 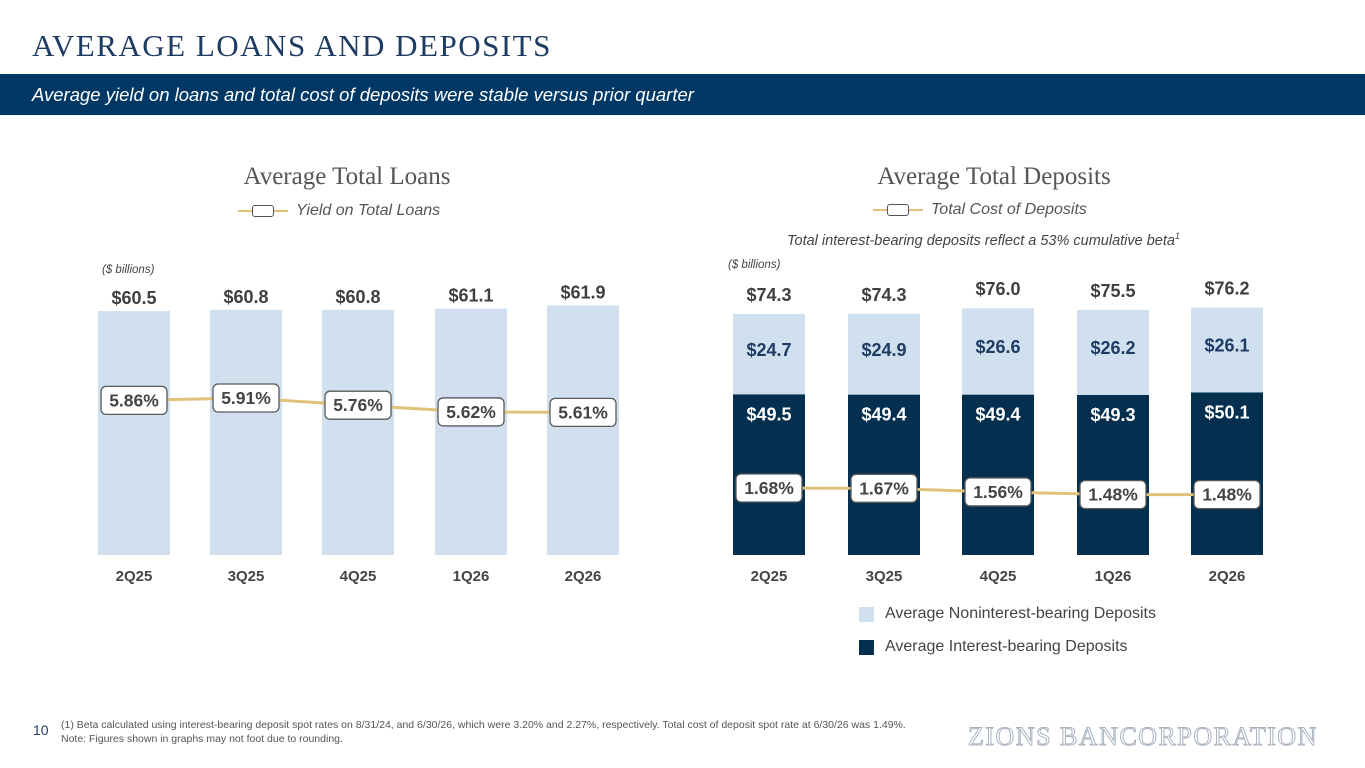 What do you see at coordinates (1226, 346) in the screenshot?
I see `deposits-noninterest-value: $26.1` at bounding box center [1226, 346].